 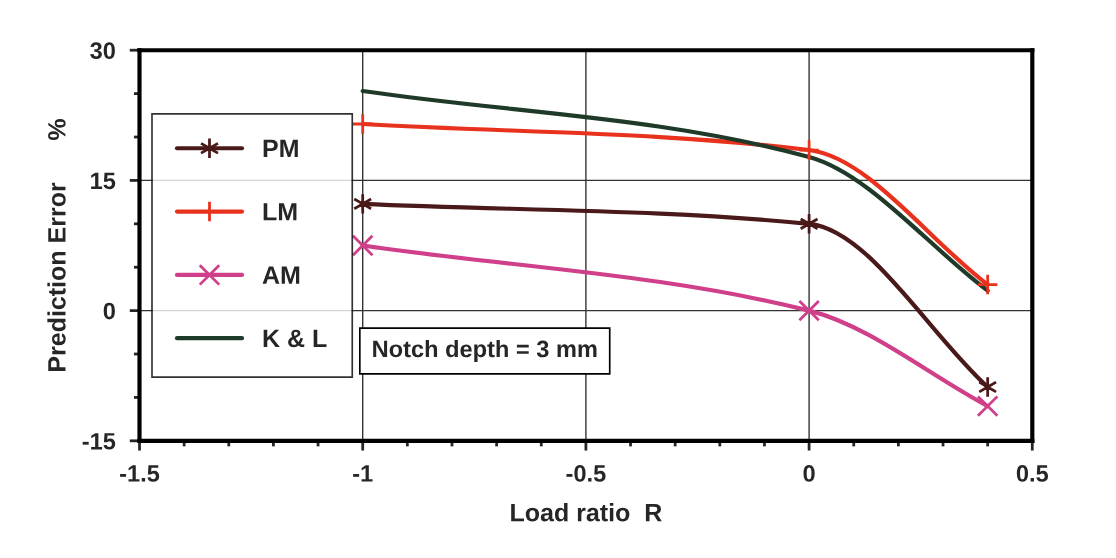 What do you see at coordinates (809, 473) in the screenshot?
I see `x-tick-label: 0` at bounding box center [809, 473].